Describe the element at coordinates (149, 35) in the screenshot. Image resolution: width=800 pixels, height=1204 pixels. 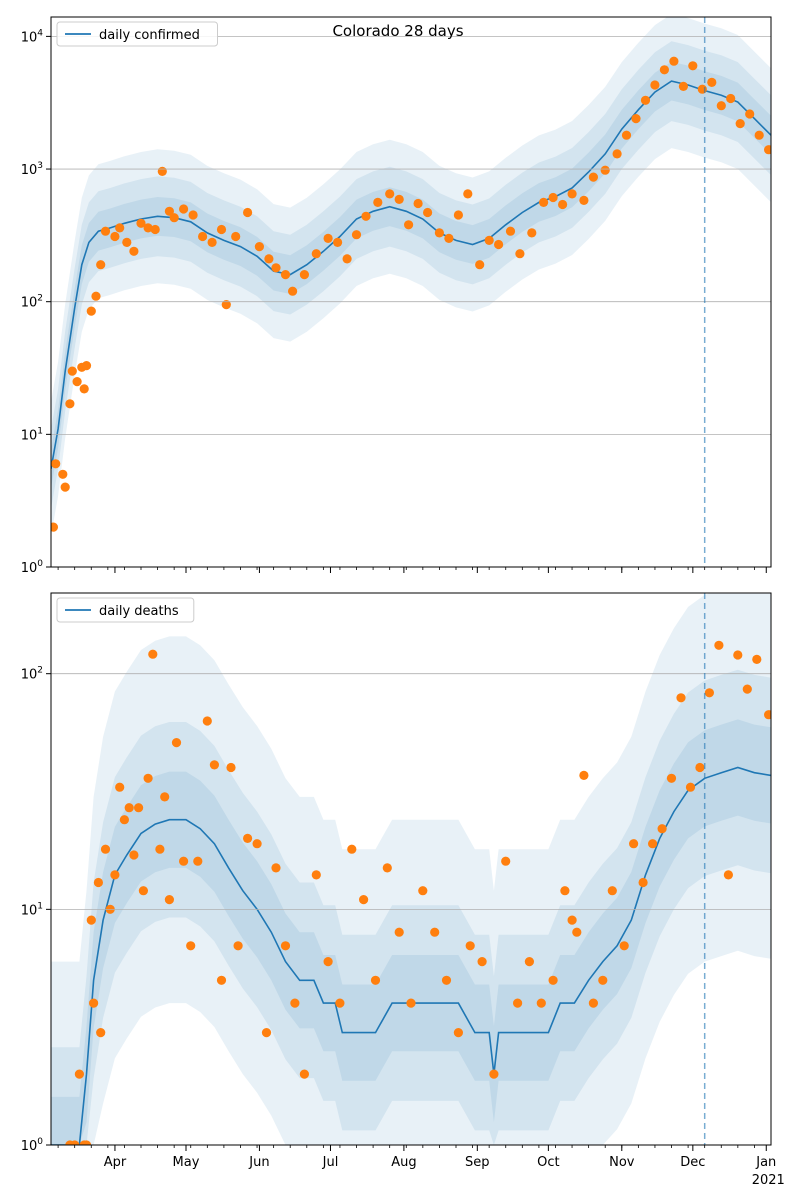
I see `legend-label: daily confirmed` at that location.